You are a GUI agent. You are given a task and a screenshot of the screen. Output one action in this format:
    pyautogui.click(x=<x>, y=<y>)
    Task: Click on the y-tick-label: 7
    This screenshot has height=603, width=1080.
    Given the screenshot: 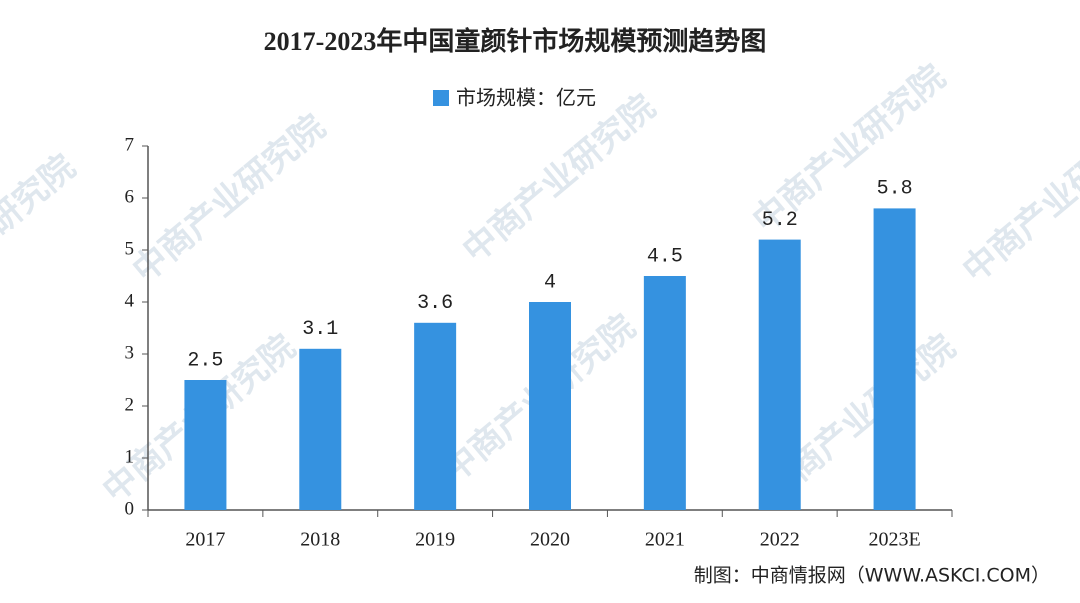 What is the action you would take?
    pyautogui.click(x=130, y=144)
    